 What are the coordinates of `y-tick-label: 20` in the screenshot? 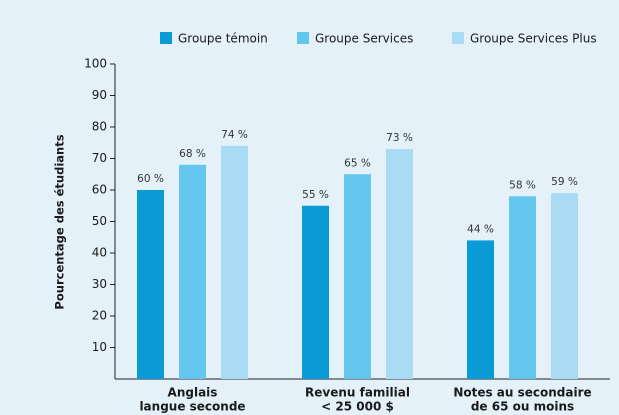 It's located at (99, 316).